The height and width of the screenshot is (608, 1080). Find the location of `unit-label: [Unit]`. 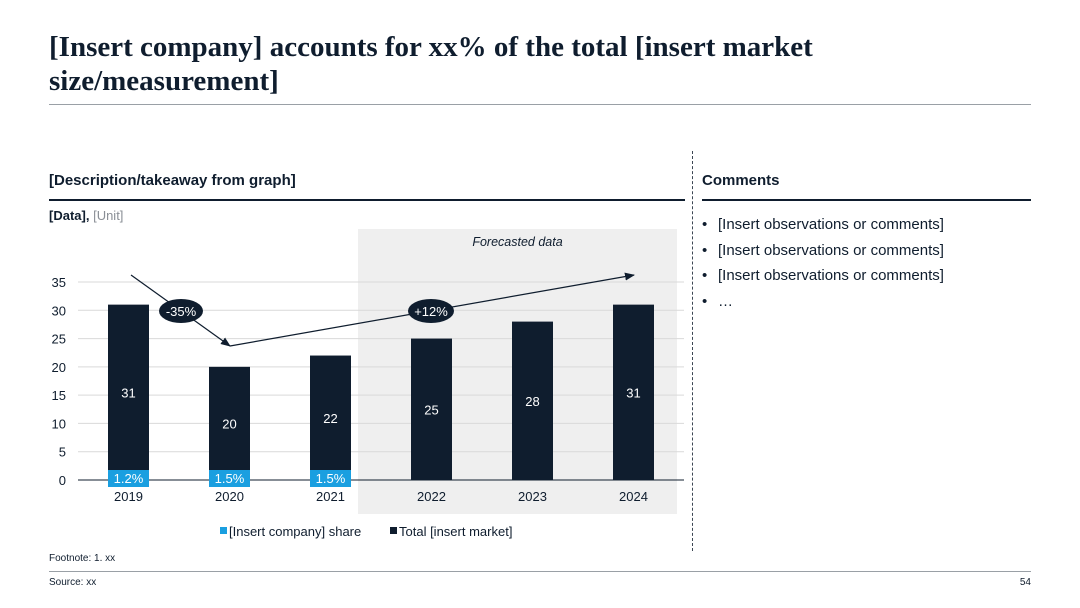

unit-label: [Unit] is located at coordinates (108, 215).